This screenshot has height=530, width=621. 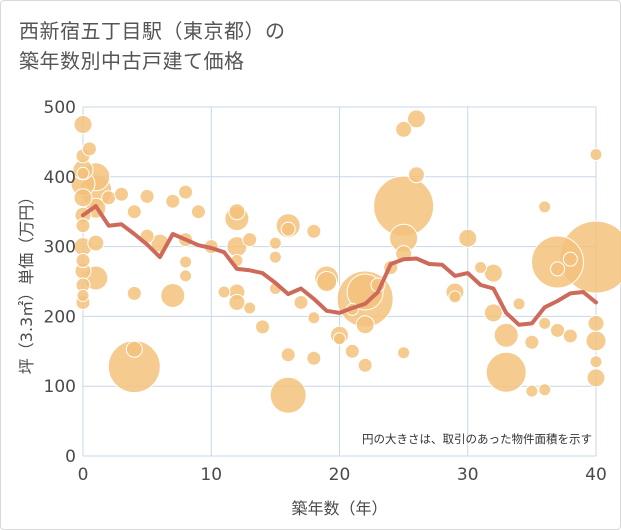 What do you see at coordinates (468, 475) in the screenshot?
I see `x-tick-label: 30` at bounding box center [468, 475].